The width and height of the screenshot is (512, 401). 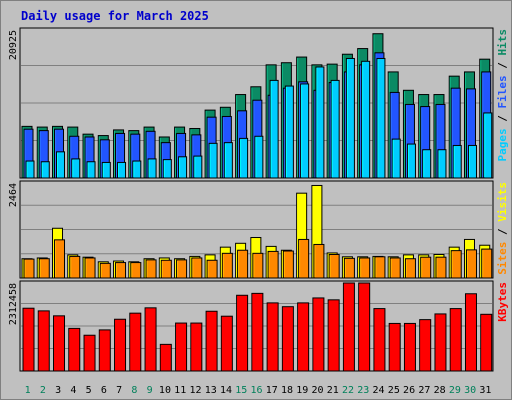 What do you see at coordinates (502, 202) in the screenshot?
I see `legend-entry-sites-visits-2: Visits` at bounding box center [502, 202].